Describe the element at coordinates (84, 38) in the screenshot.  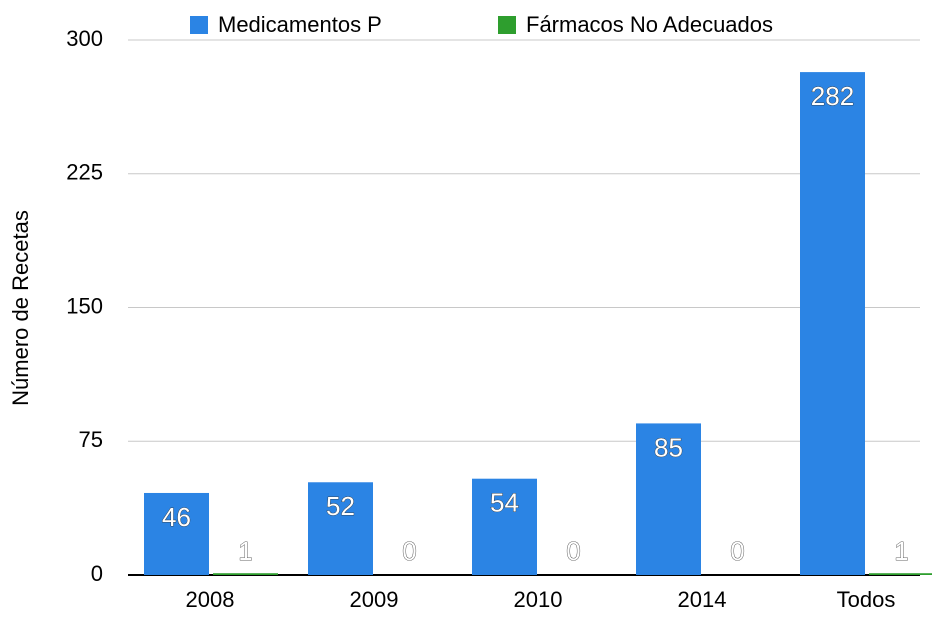
I see `y-tick-label: 300` at that location.